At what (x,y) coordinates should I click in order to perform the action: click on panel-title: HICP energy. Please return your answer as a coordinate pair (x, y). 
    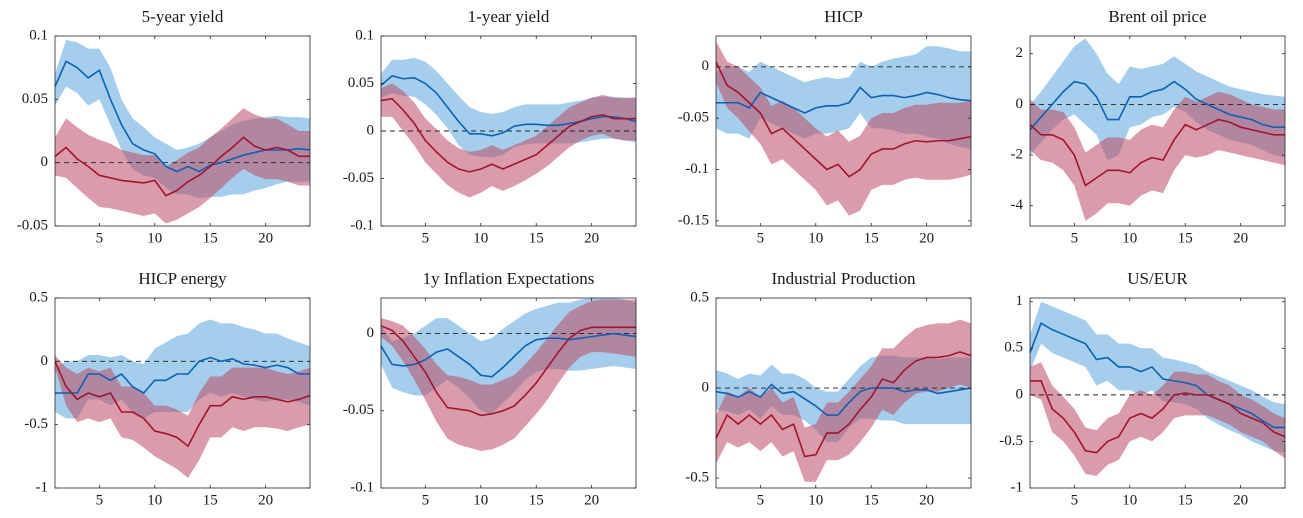
    Looking at the image, I should click on (182, 278).